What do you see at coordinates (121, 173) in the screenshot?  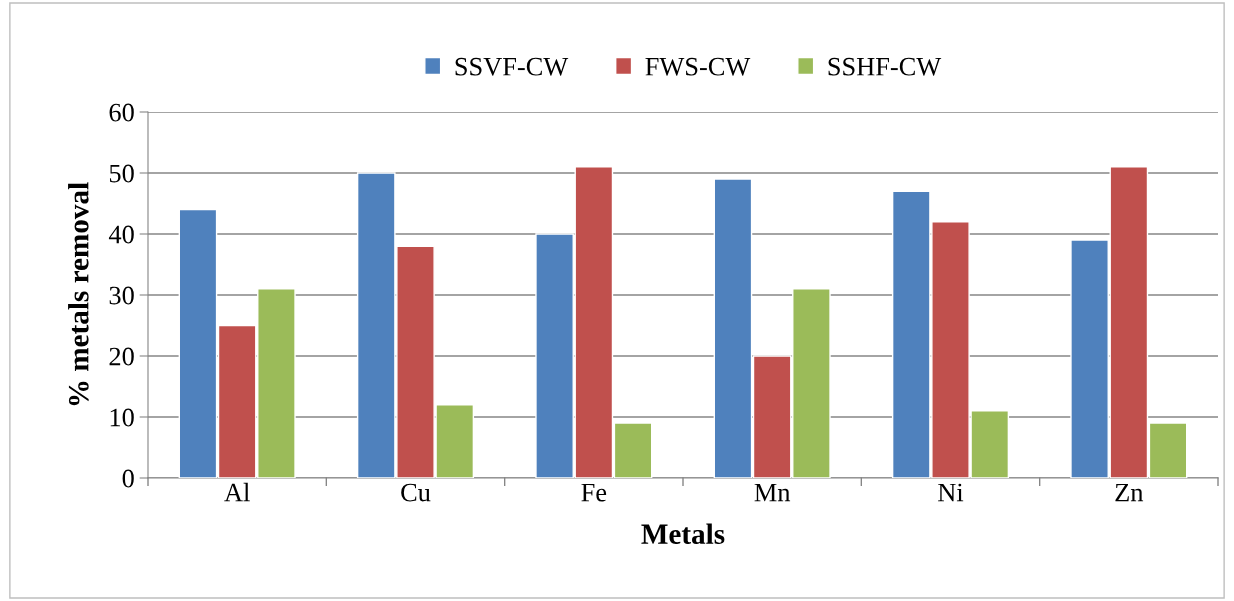 I see `y-tick-label: 50` at bounding box center [121, 173].